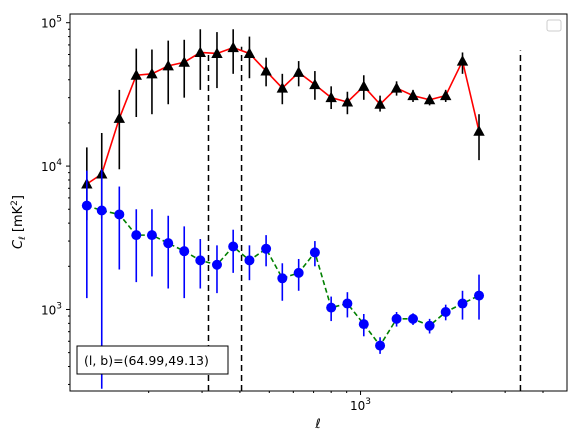 The image size is (580, 441). I want to click on svg-text: Cℓ [mK2], so click(19, 222).